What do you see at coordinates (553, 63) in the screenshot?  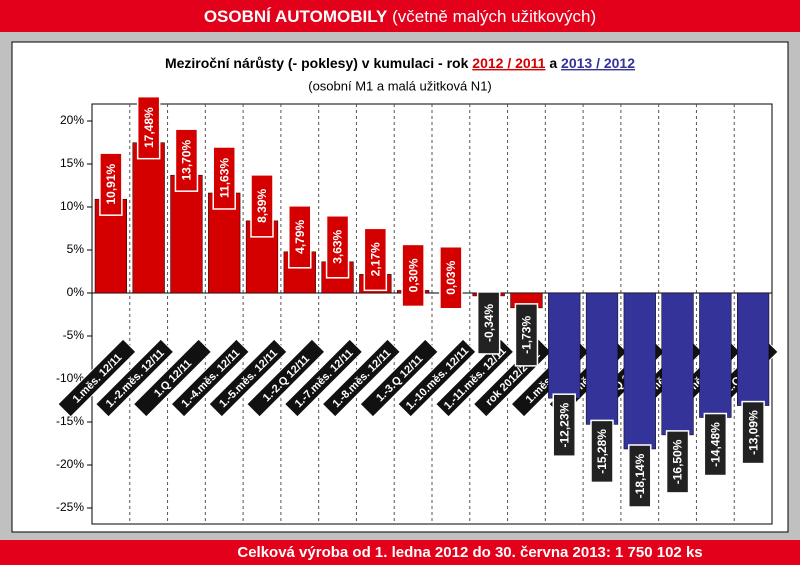 I see `subtitle-joiner: a` at bounding box center [553, 63].